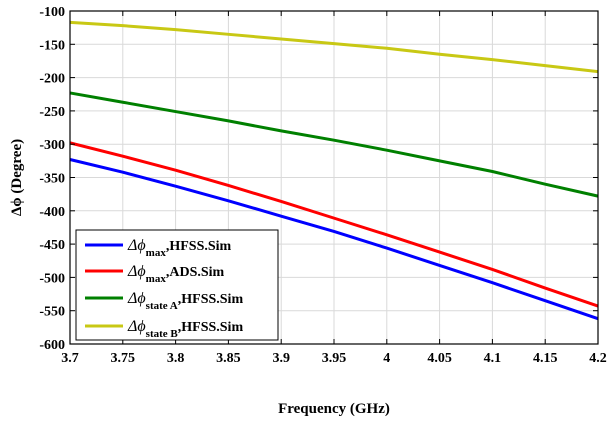 The height and width of the screenshot is (424, 611). I want to click on y-tick-label: -400, so click(52, 212).